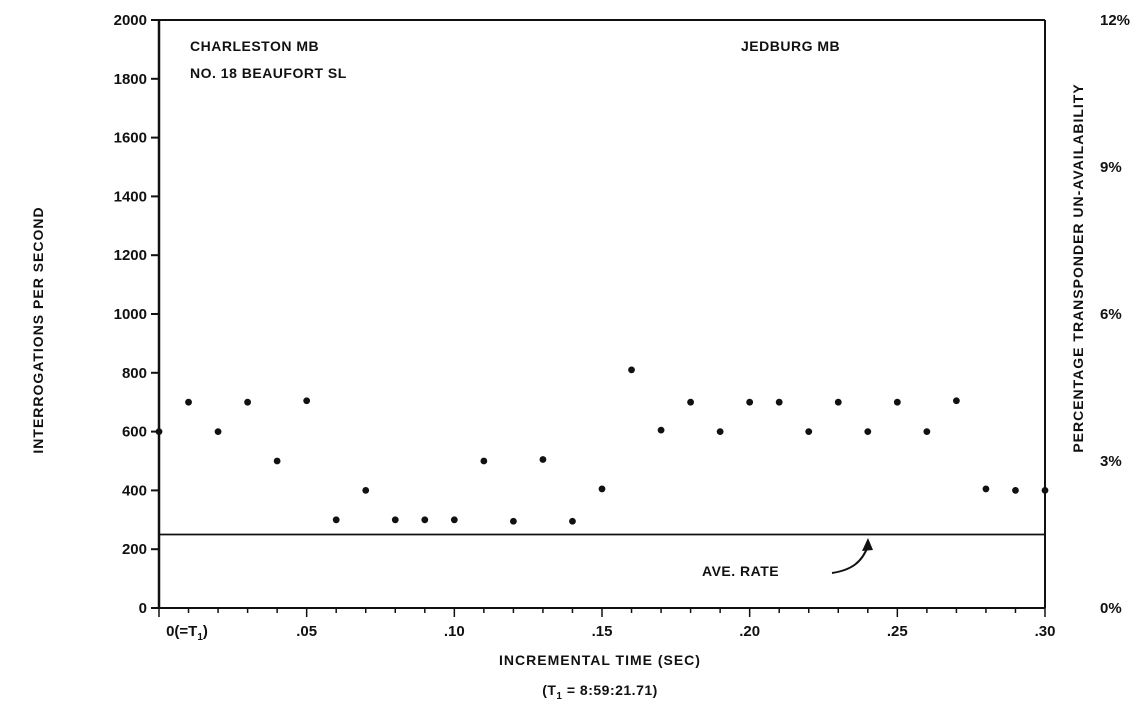  What do you see at coordinates (600, 692) in the screenshot?
I see `x-axis-note: (T1 = 8:59:21.71)` at bounding box center [600, 692].